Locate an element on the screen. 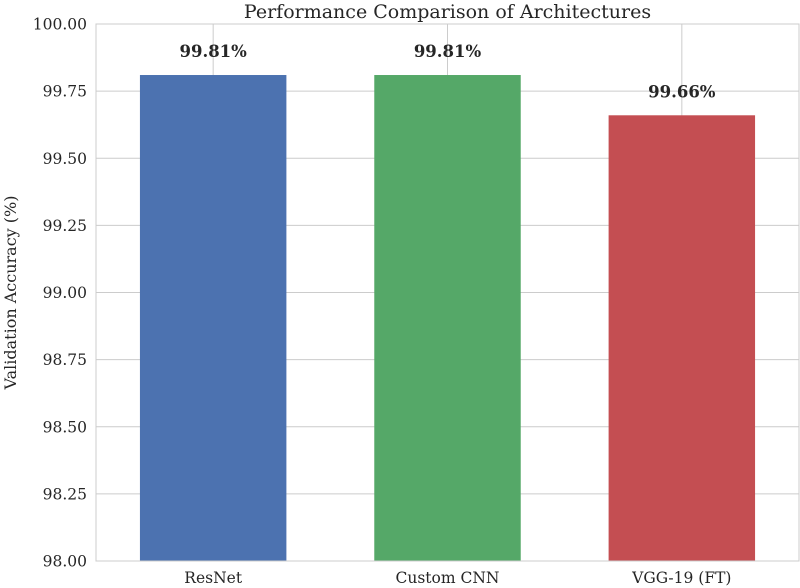 The height and width of the screenshot is (588, 800). y-axis-label: Validation Accuracy (%) is located at coordinates (10, 293).